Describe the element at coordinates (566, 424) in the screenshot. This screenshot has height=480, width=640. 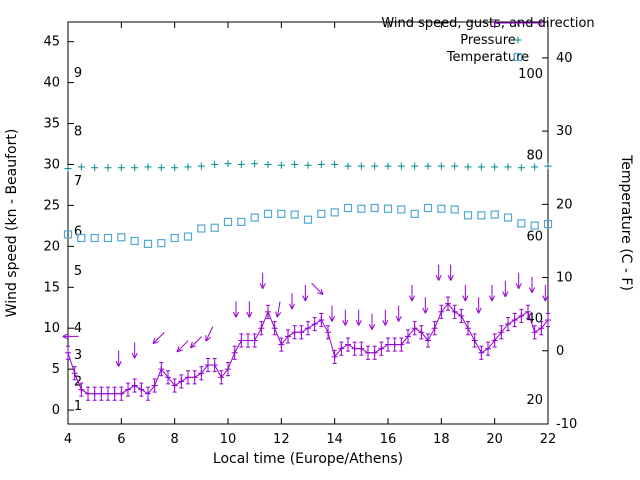
I see `svg-text: -10` at that location.